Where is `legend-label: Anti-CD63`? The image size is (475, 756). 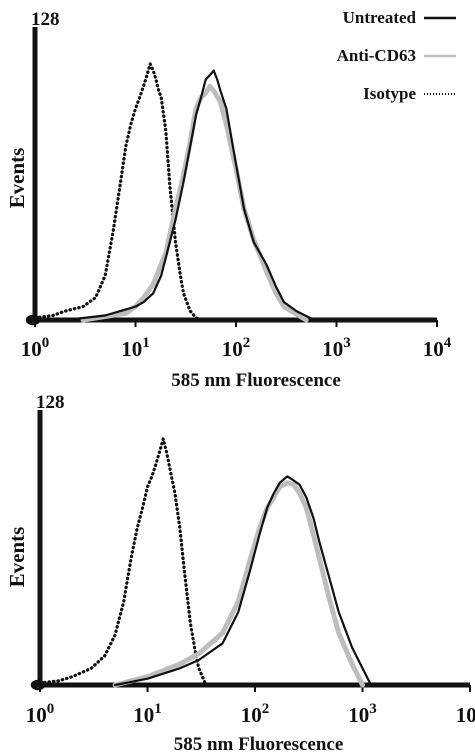 legend-label: Anti-CD63 is located at coordinates (376, 55).